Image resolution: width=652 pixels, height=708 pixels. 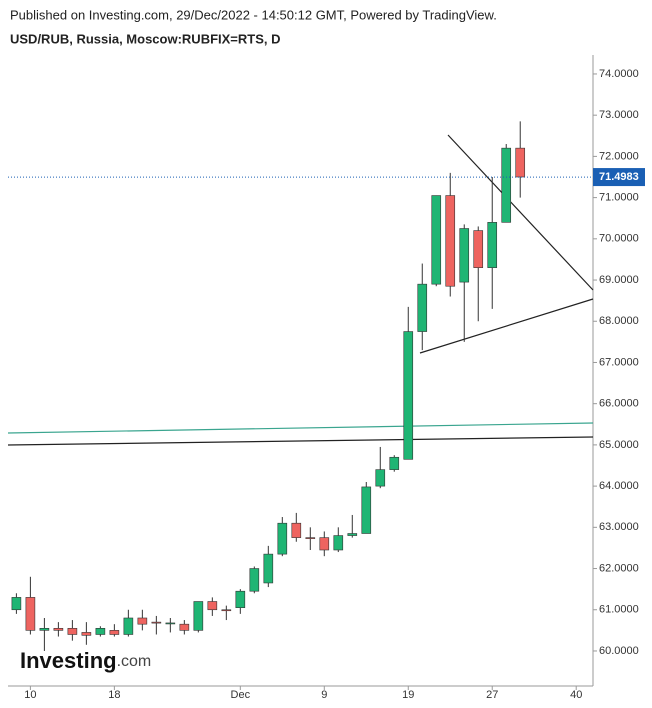 What do you see at coordinates (68, 660) in the screenshot?
I see `logo-brand: Investing` at bounding box center [68, 660].